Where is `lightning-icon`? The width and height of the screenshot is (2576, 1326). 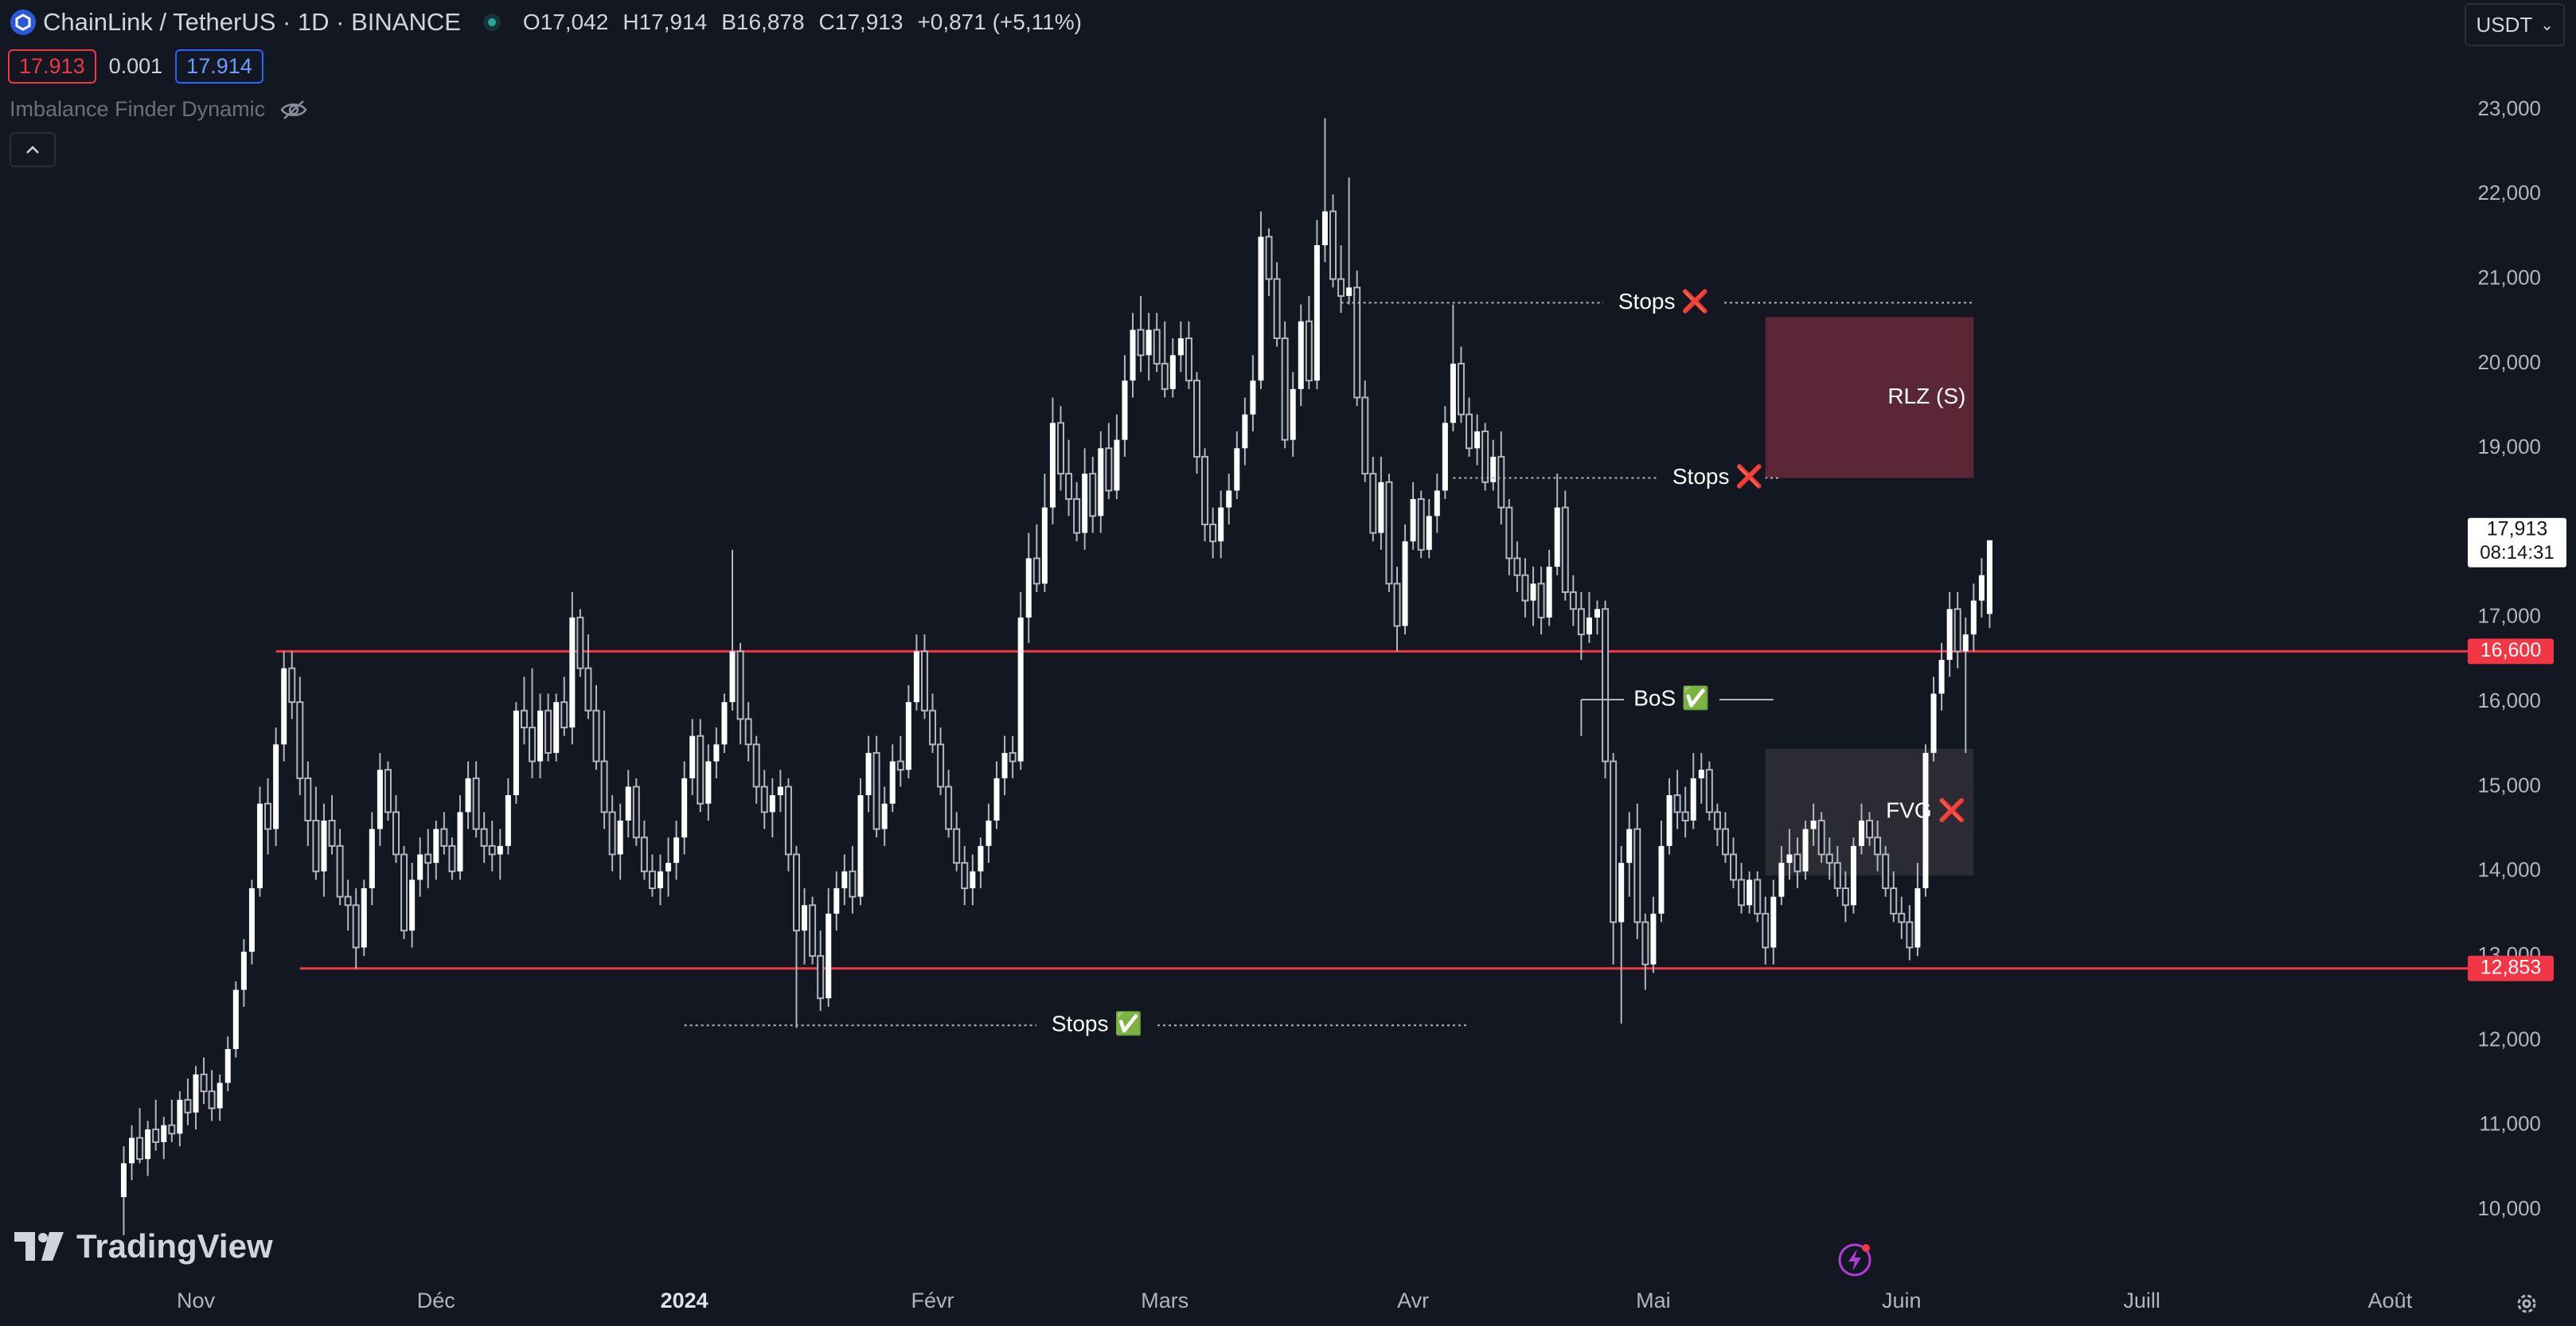
lightning-icon is located at coordinates (1854, 1260).